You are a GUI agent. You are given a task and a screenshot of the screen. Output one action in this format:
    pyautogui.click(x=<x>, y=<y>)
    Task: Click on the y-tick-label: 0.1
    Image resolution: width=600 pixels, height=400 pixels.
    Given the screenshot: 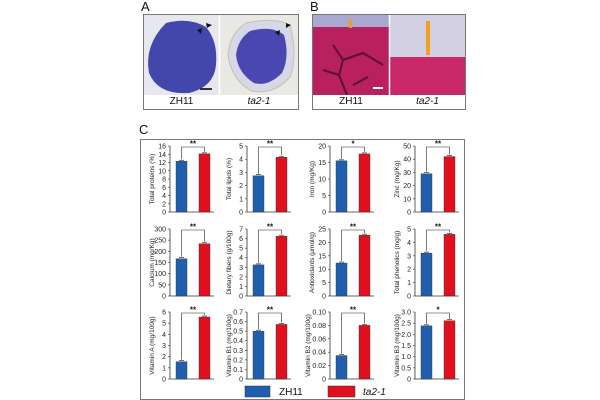 What is the action you would take?
    pyautogui.click(x=238, y=370)
    